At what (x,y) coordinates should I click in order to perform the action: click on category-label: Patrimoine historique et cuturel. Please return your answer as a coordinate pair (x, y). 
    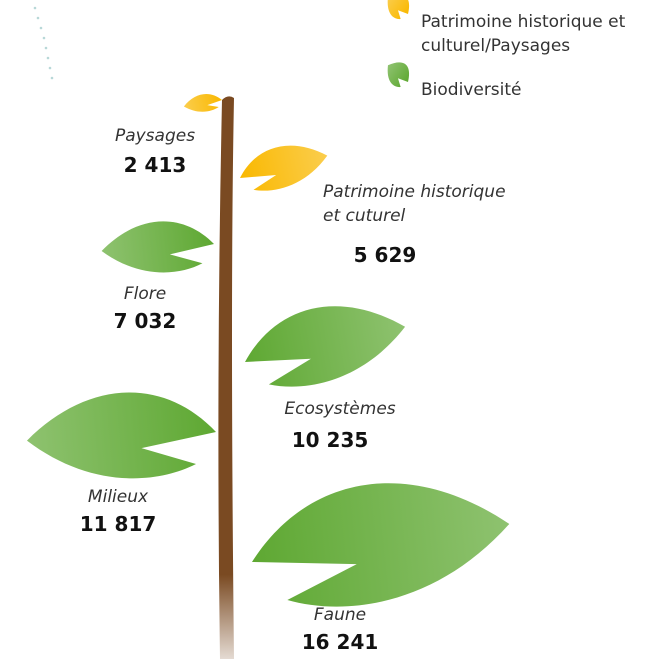
    Looking at the image, I should click on (414, 204).